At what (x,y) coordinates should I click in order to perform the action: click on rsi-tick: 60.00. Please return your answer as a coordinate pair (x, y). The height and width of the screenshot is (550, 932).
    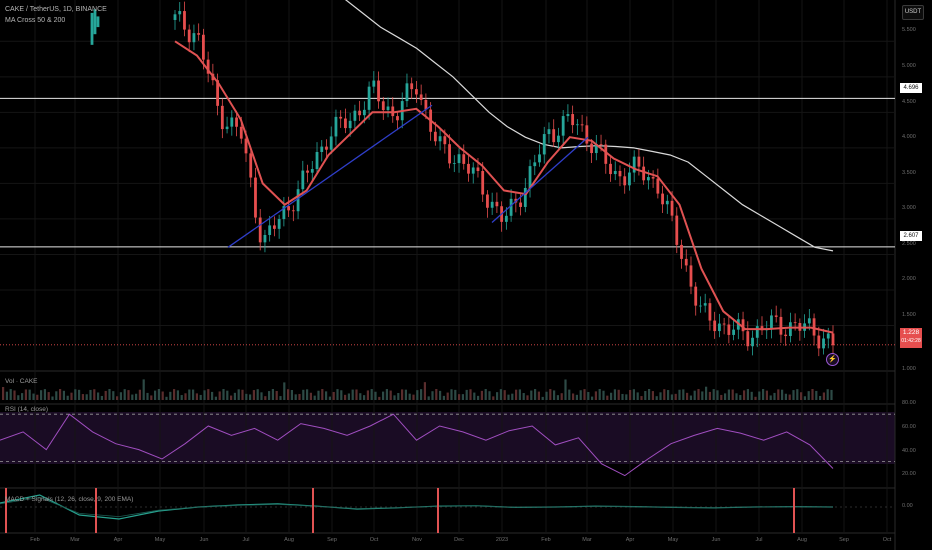
    Looking at the image, I should click on (909, 427).